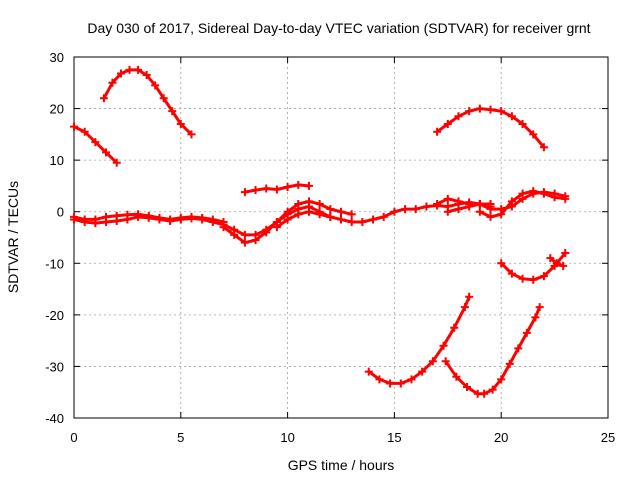 The width and height of the screenshot is (640, 480). I want to click on series-baseline-f, so click(522, 204).